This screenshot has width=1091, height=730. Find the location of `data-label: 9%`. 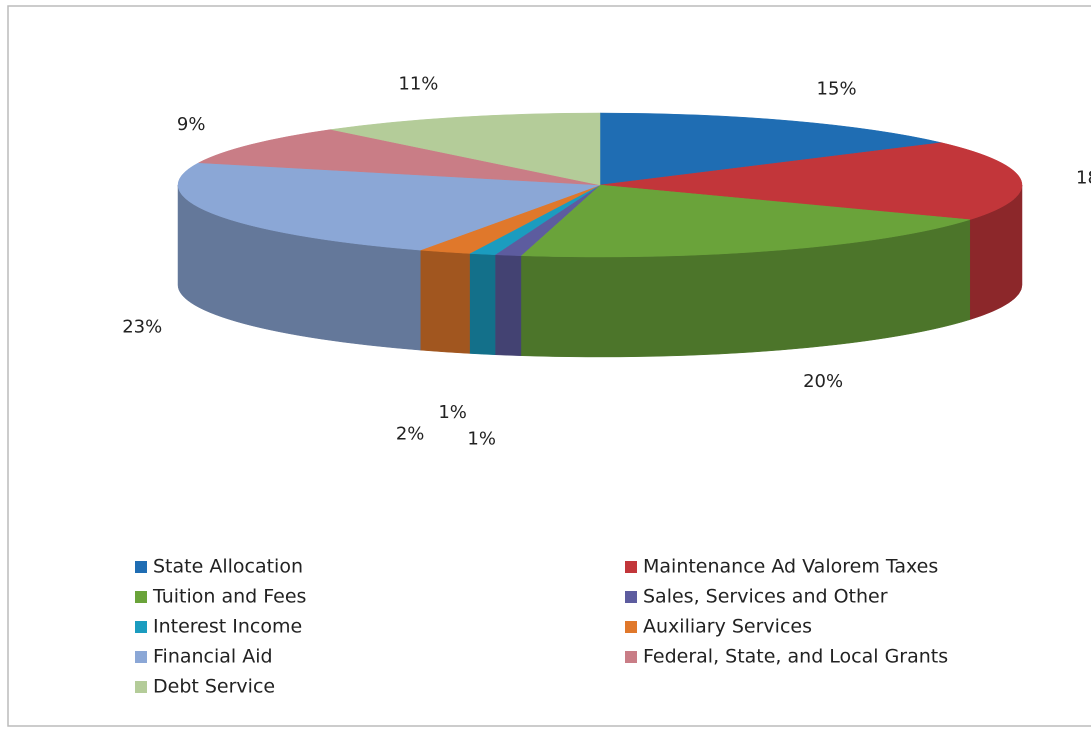

data-label: 9% is located at coordinates (191, 124).